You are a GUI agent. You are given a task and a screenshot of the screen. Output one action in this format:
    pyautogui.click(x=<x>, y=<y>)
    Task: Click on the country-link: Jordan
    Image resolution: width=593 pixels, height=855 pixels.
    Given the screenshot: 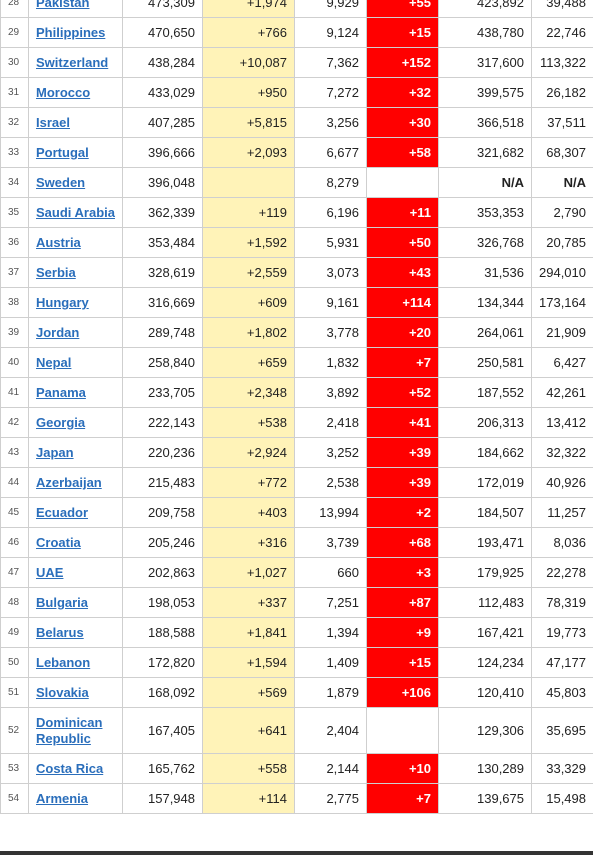 What is the action you would take?
    pyautogui.click(x=58, y=332)
    